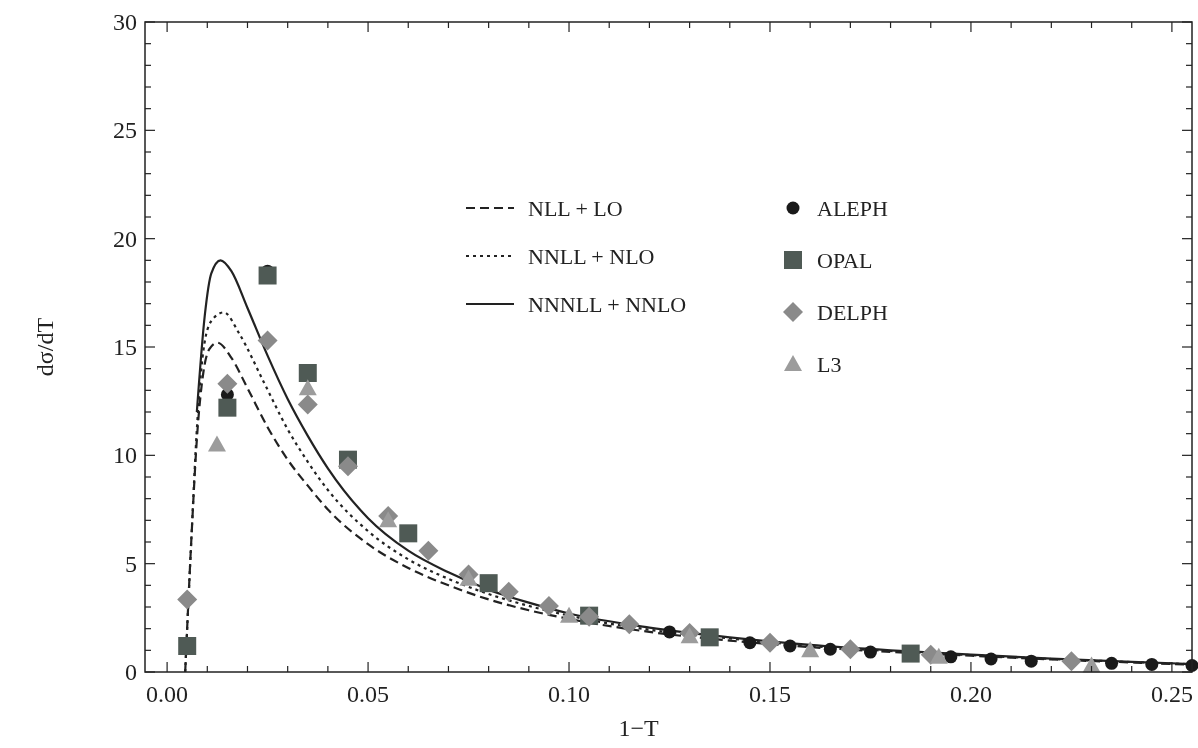 Image resolution: width=1198 pixels, height=748 pixels. Describe the element at coordinates (1171, 694) in the screenshot. I see `x-tick-label: 0.25` at that location.